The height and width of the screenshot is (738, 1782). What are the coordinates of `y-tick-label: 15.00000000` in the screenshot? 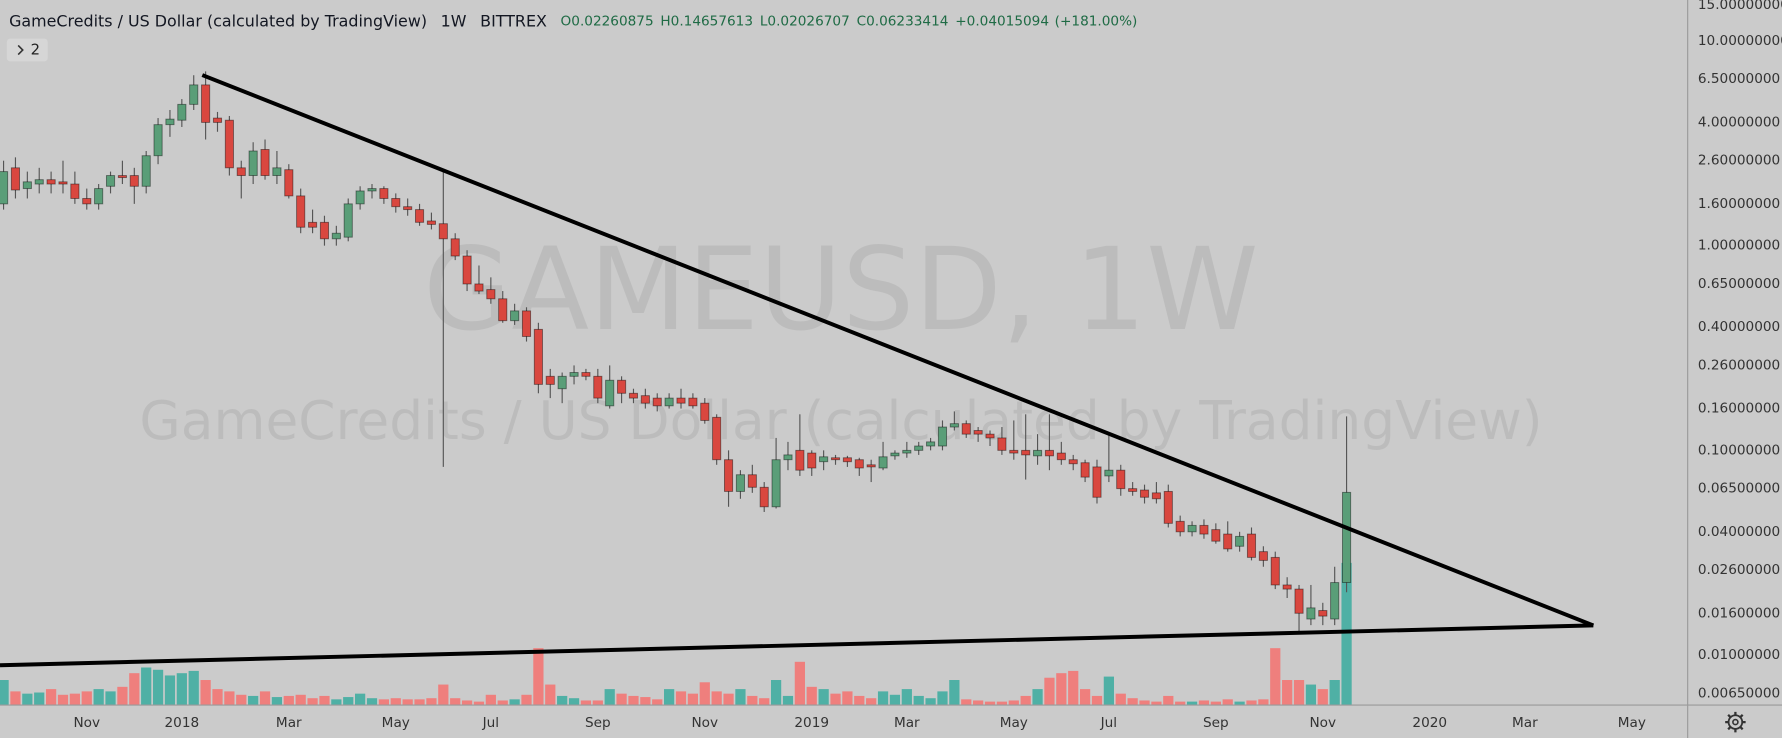 It's located at (1740, 6).